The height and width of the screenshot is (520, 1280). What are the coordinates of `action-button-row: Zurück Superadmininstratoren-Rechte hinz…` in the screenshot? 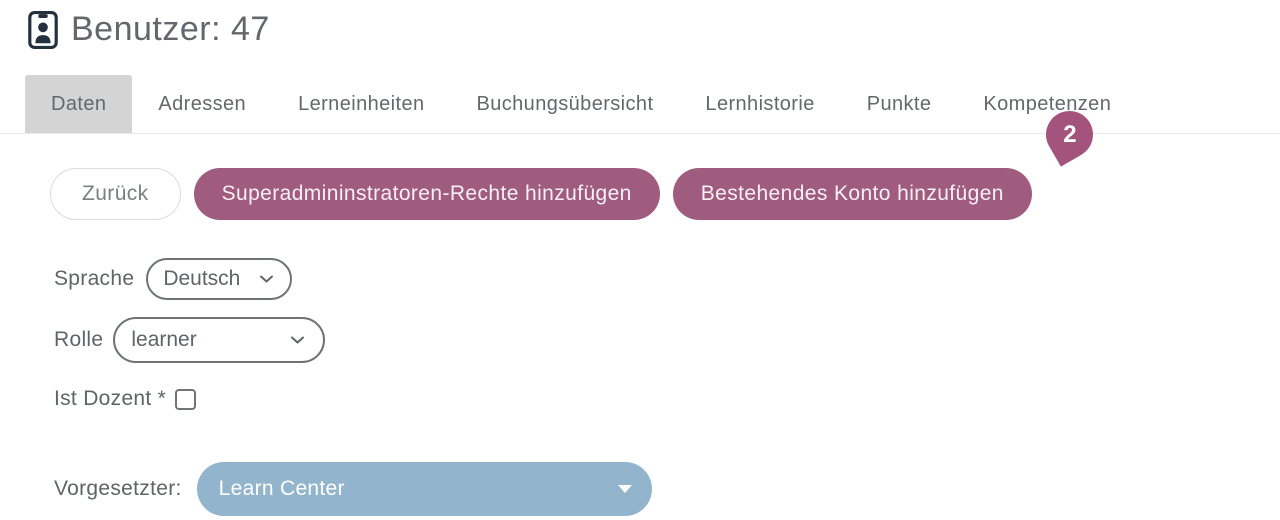 It's located at (541, 194).